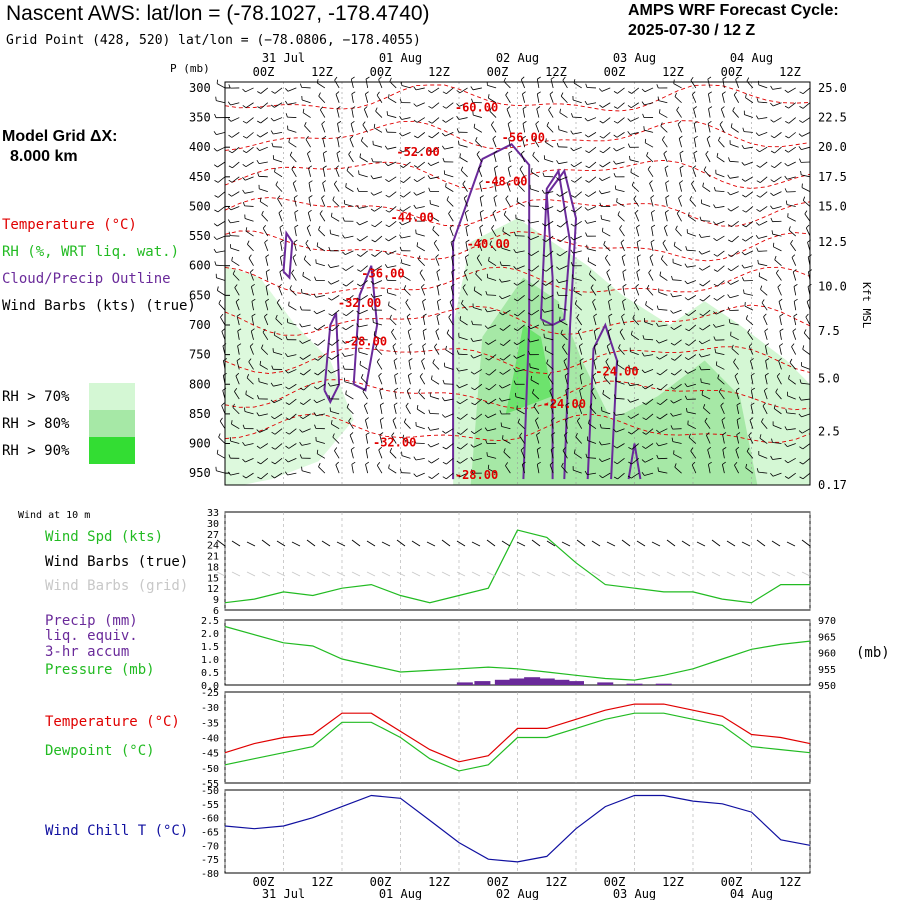 This screenshot has width=900, height=900. Describe the element at coordinates (69, 225) in the screenshot. I see `legend-temperature: Temperature (°C)` at that location.